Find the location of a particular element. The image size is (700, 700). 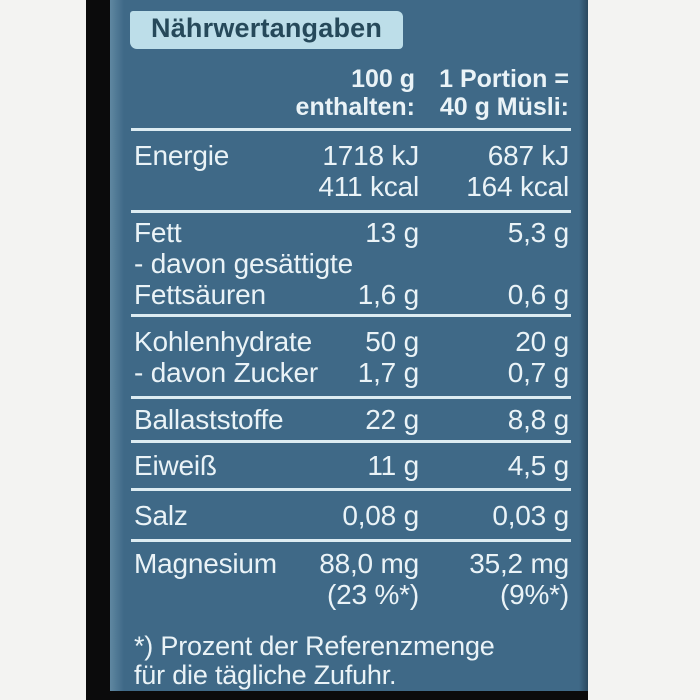

value-per-portion: 0,7 g is located at coordinates (538, 372).